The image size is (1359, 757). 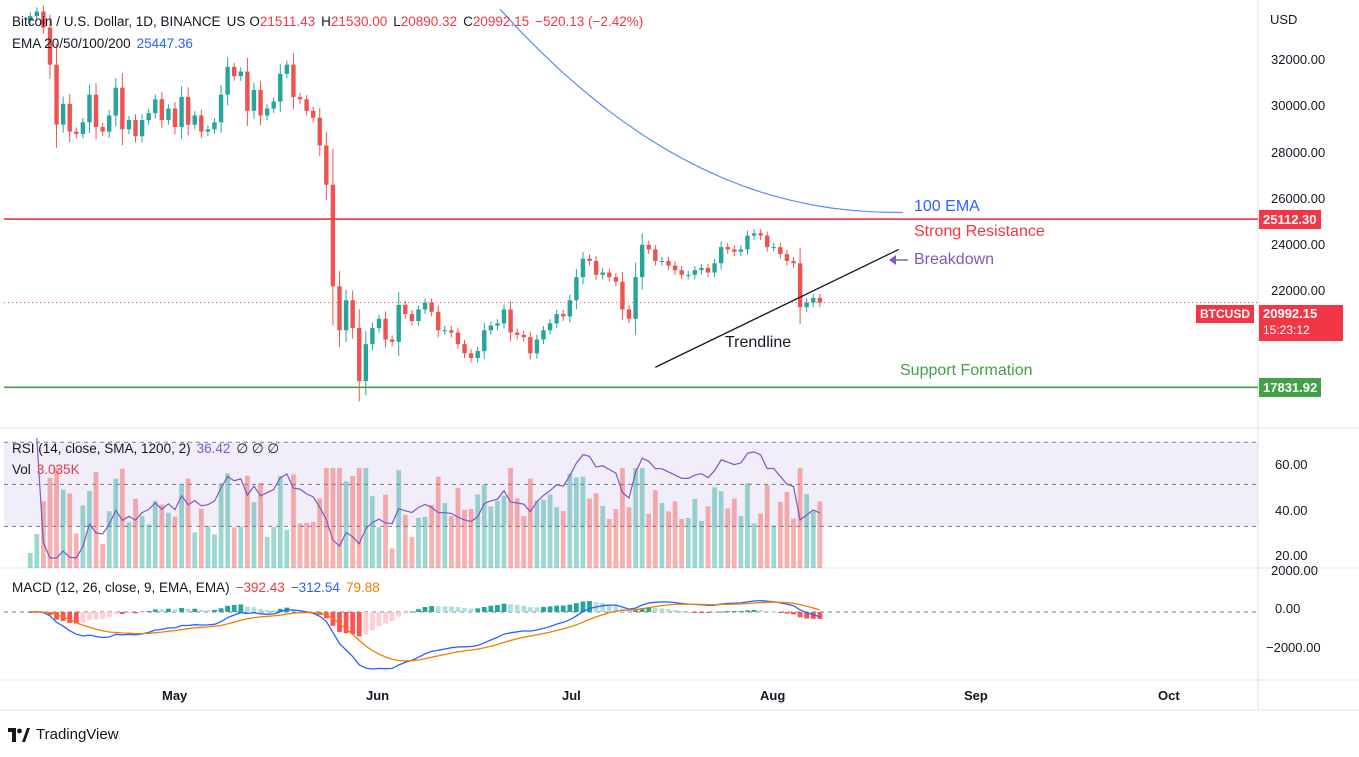 What do you see at coordinates (425, 518) in the screenshot?
I see `volume-group` at bounding box center [425, 518].